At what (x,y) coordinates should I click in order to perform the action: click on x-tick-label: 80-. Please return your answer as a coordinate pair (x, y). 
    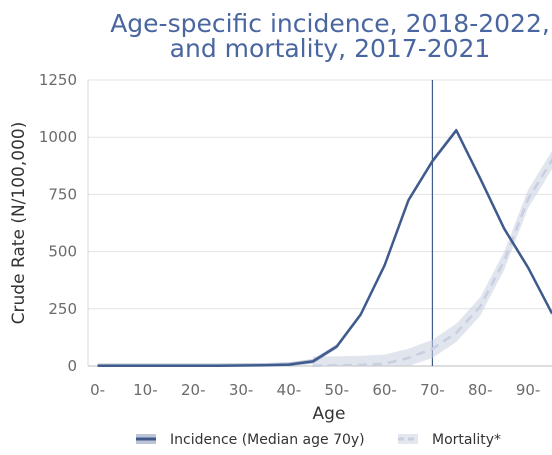
    Looking at the image, I should click on (480, 390).